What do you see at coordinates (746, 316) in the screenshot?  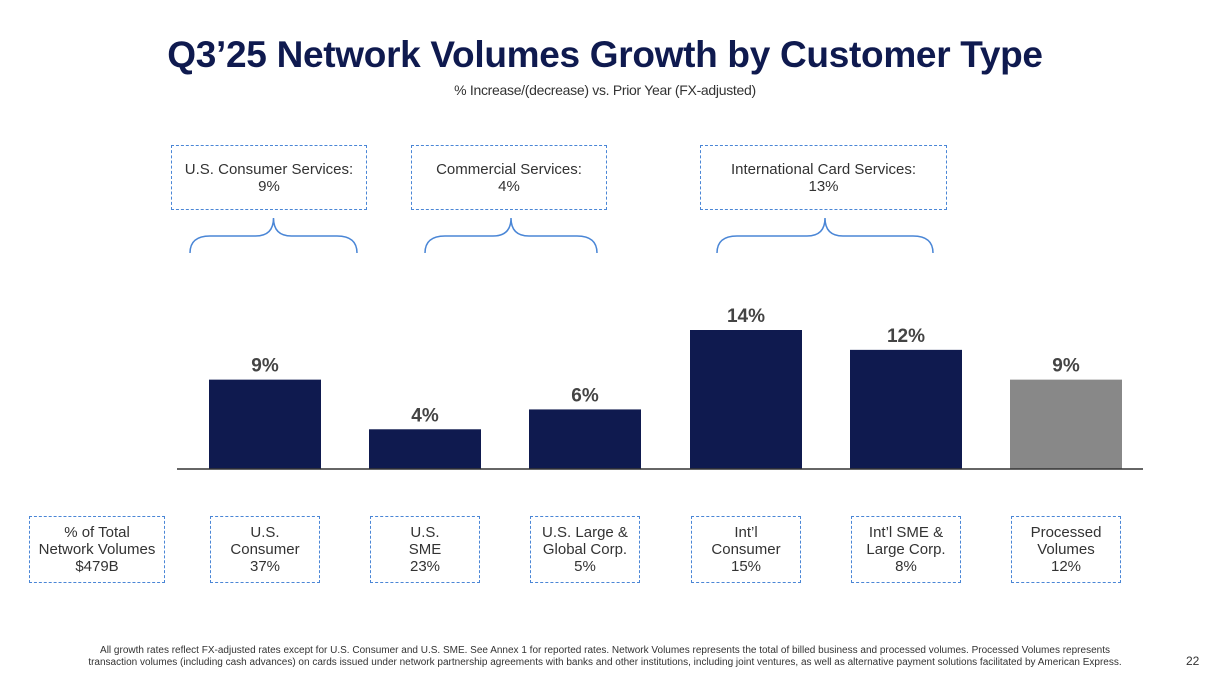 I see `value-label: 14%` at bounding box center [746, 316].